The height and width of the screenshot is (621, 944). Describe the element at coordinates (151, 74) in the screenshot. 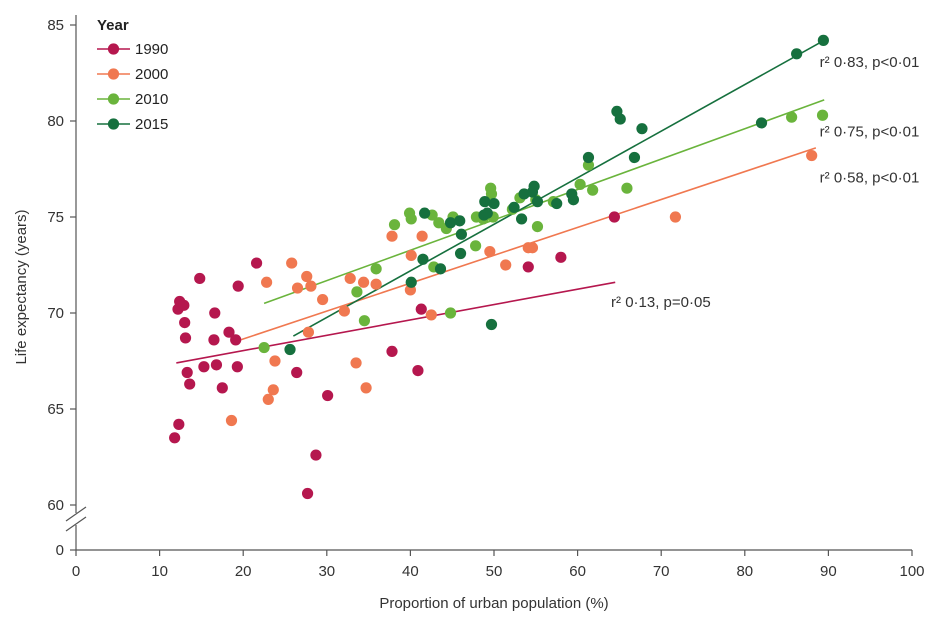

I see `legend-label-2000: 2000` at that location.